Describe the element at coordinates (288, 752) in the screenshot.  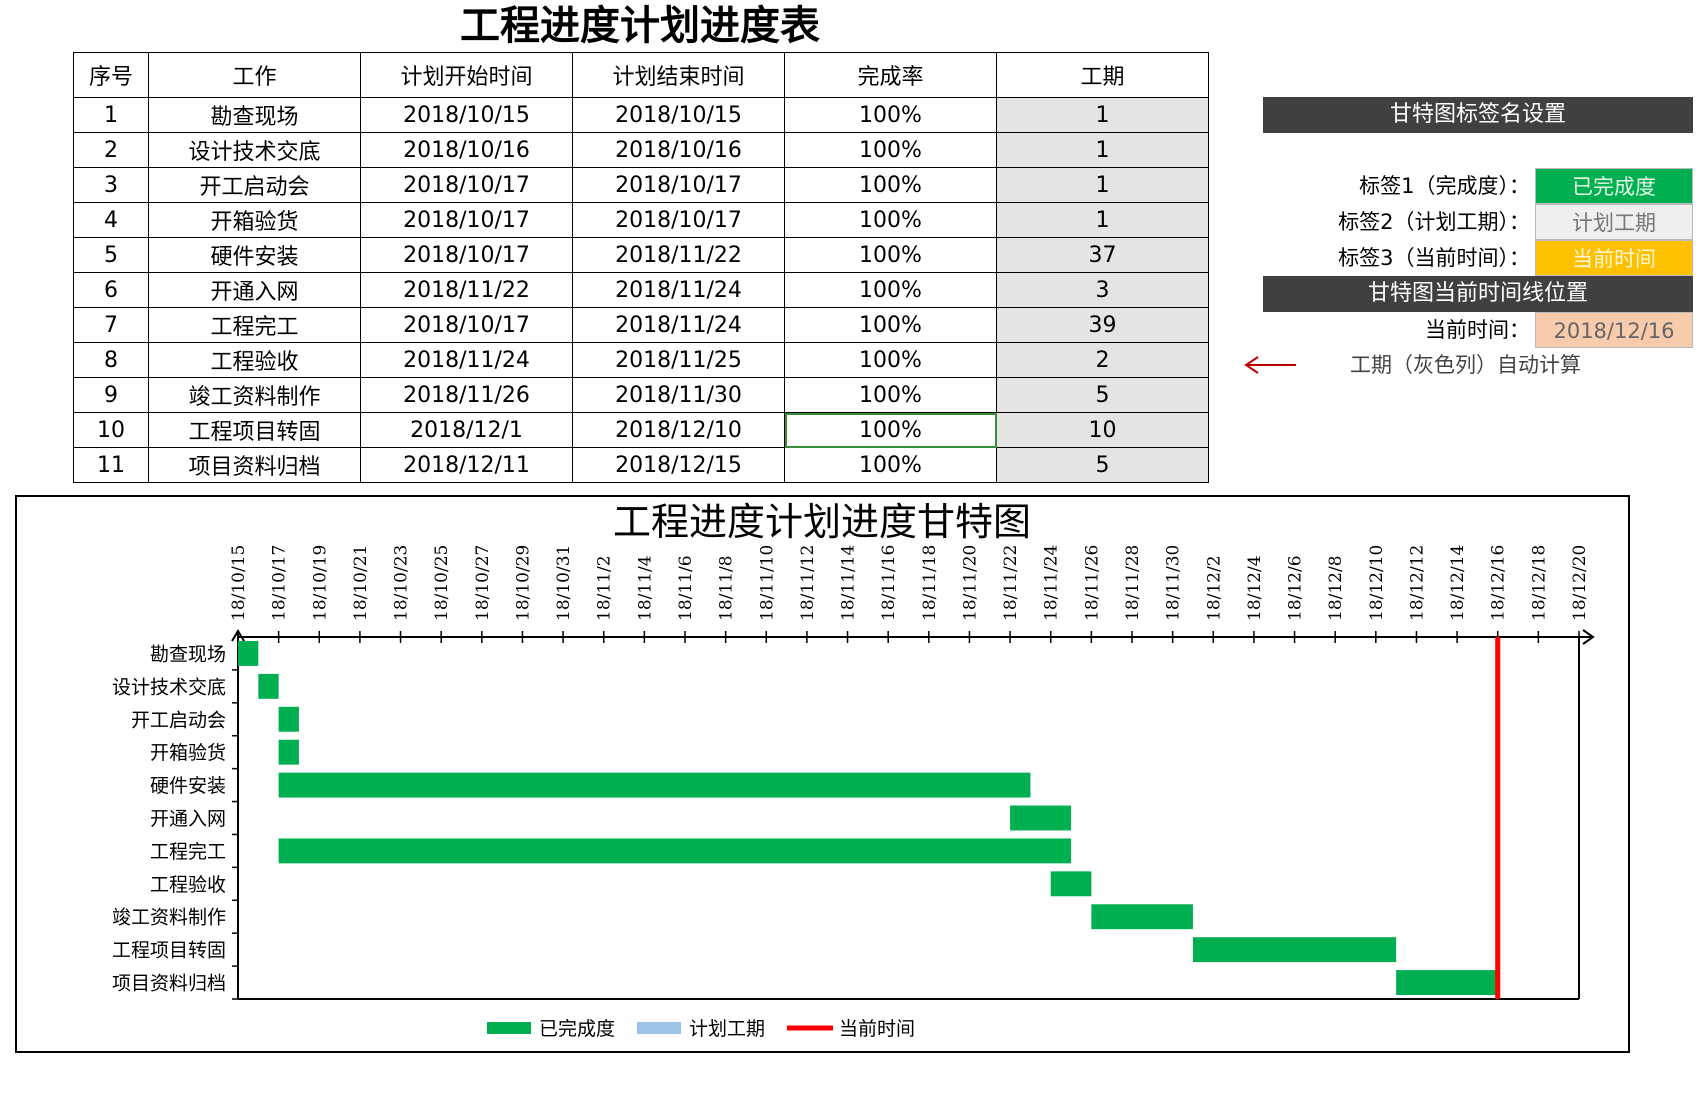
I see `bar-done` at that location.